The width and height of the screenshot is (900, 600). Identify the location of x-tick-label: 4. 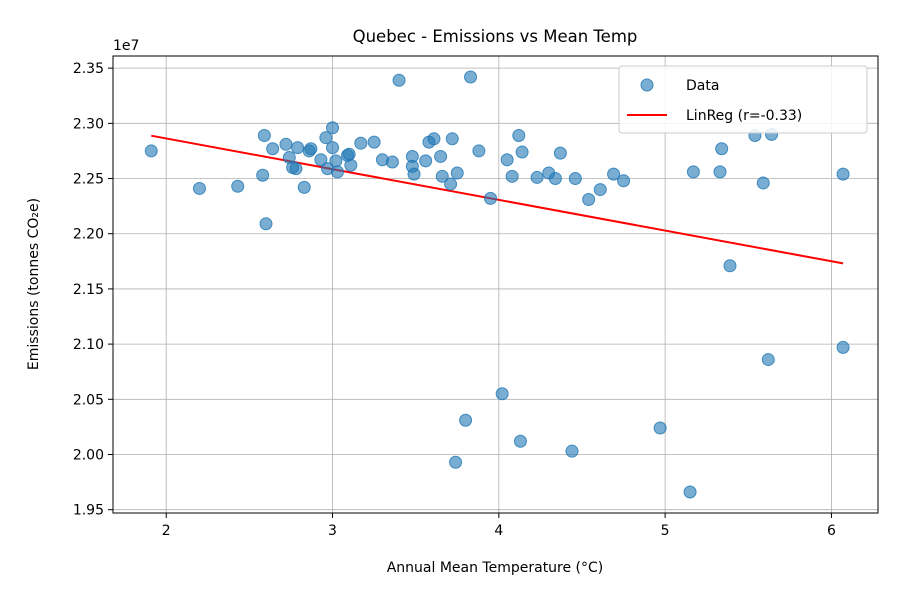
(498, 531).